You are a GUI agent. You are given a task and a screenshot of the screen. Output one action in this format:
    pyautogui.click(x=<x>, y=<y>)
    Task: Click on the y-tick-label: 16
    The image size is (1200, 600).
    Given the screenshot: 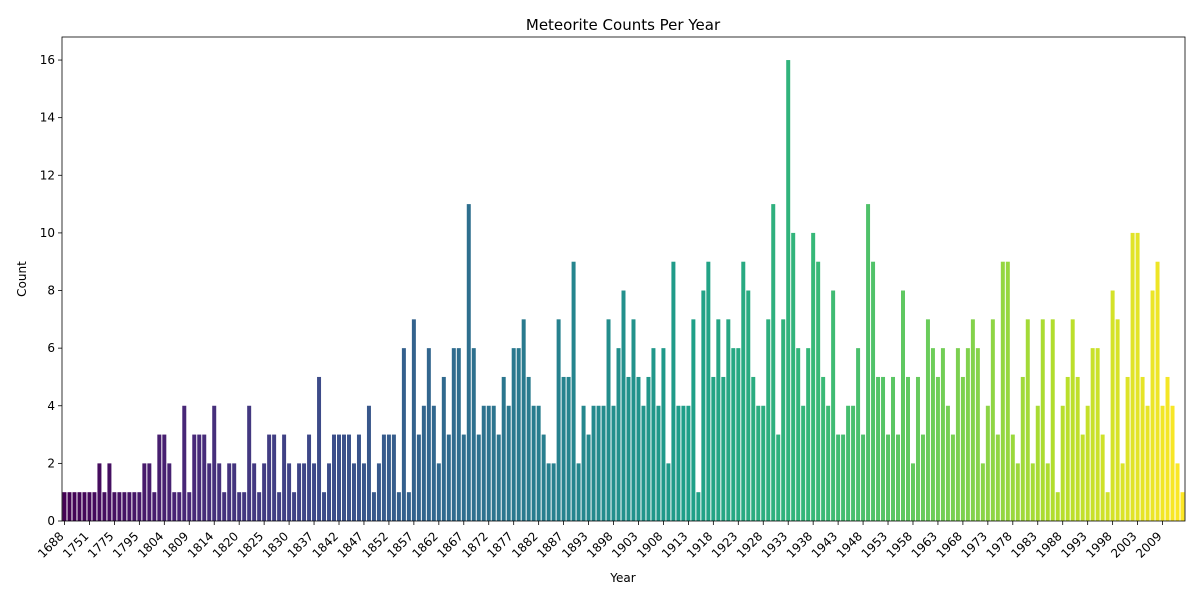 What is the action you would take?
    pyautogui.click(x=47, y=60)
    